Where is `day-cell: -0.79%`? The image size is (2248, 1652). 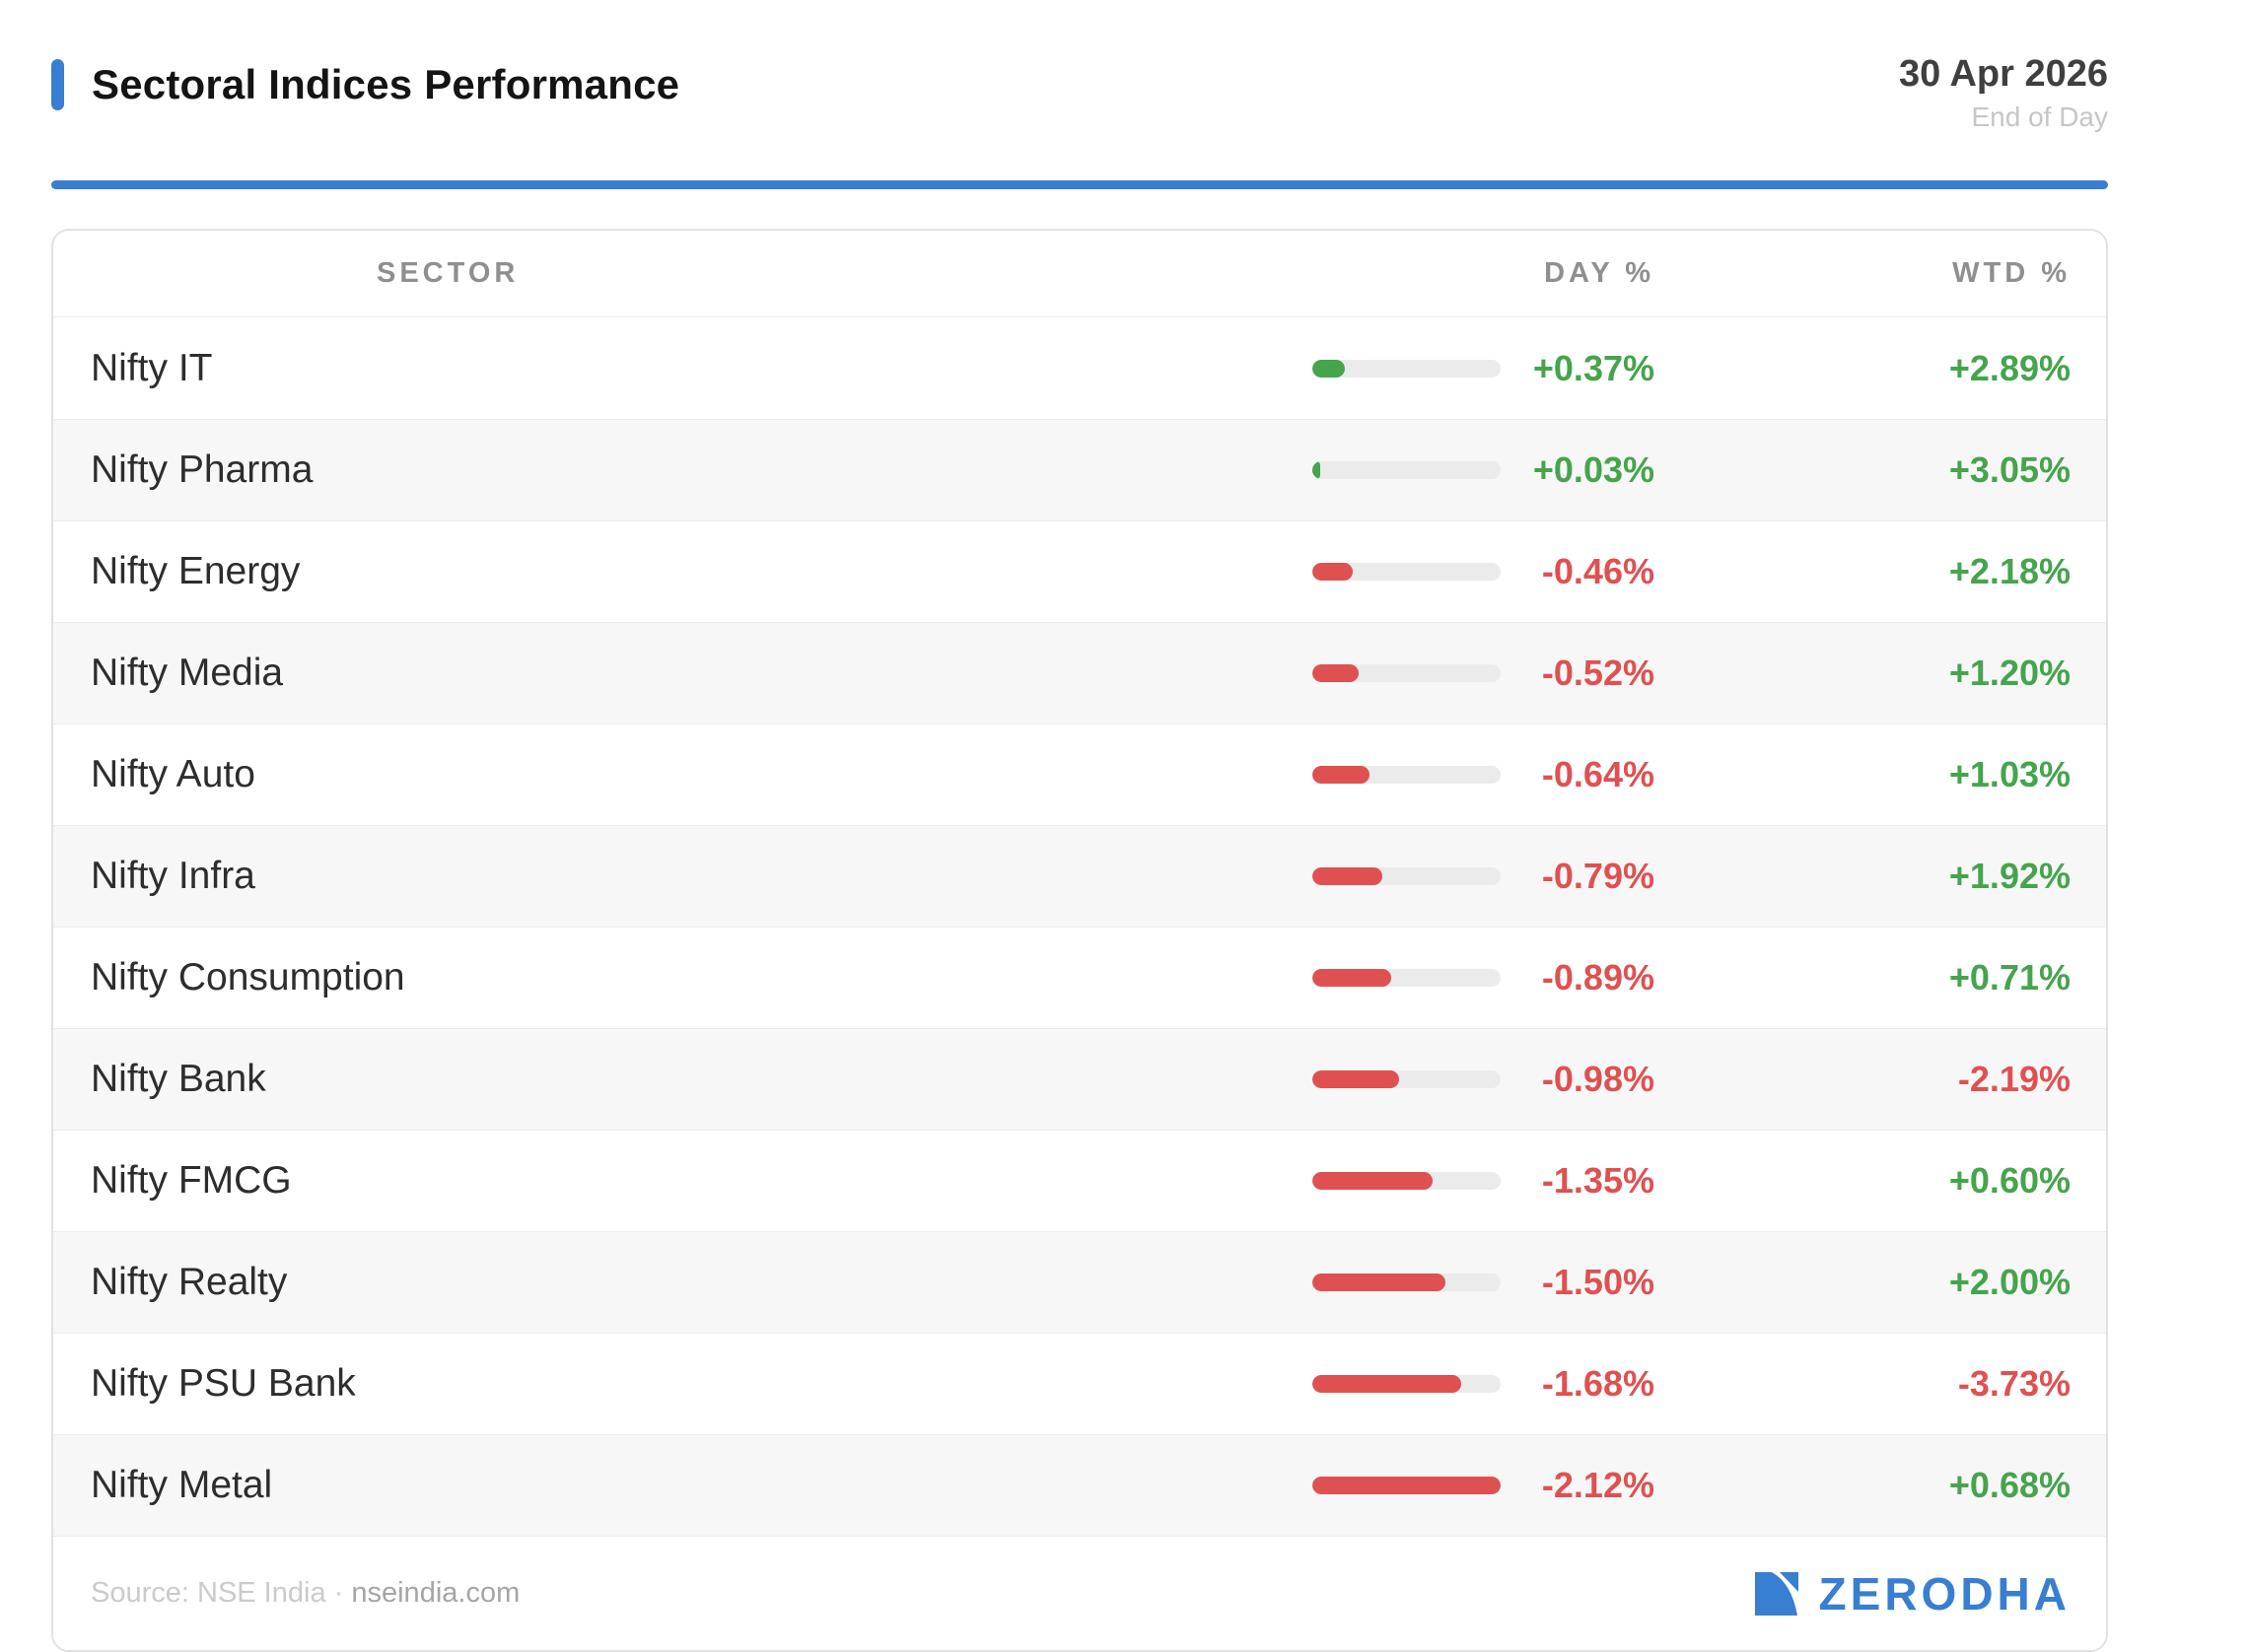
day-cell: -0.79% is located at coordinates (1483, 876).